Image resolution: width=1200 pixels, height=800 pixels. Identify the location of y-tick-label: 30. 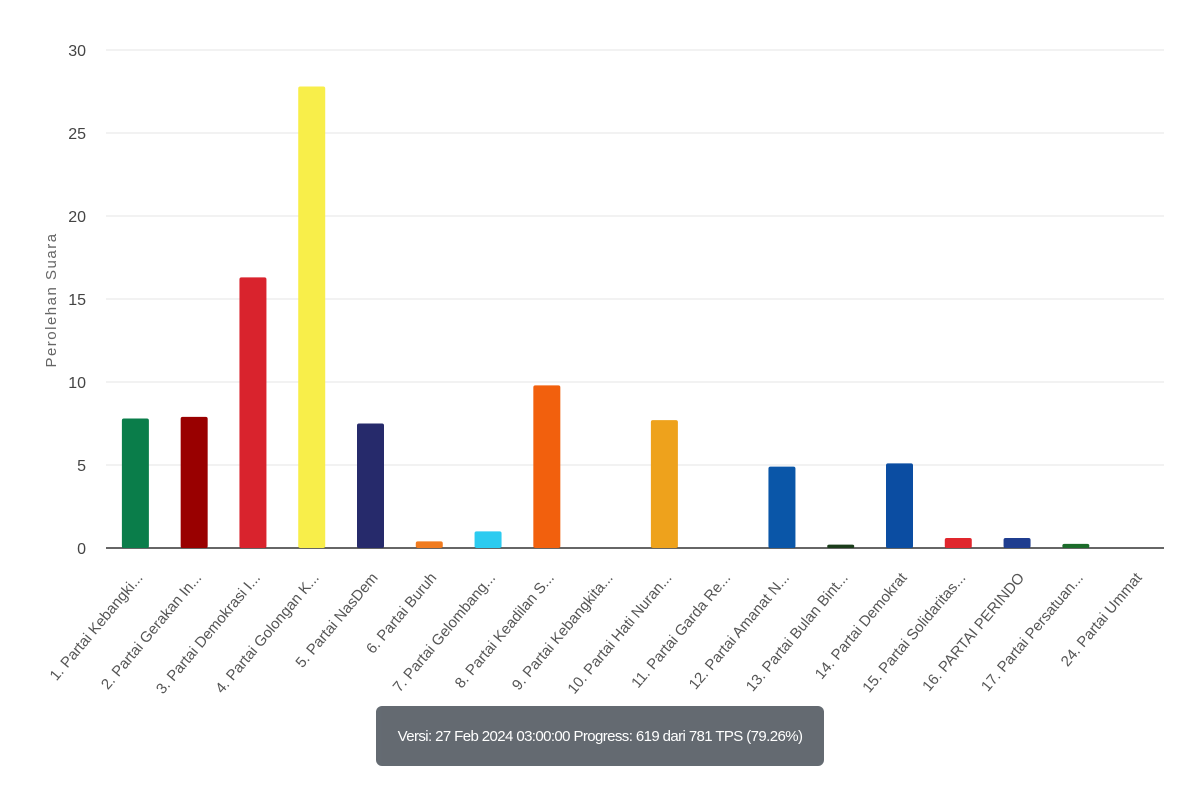
(77, 51).